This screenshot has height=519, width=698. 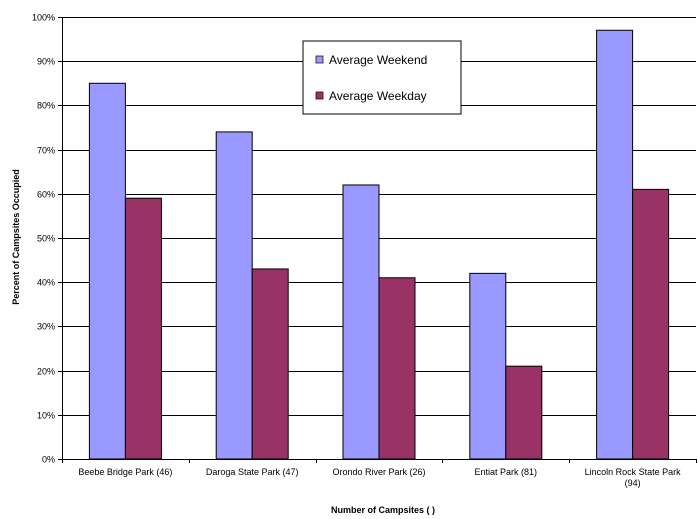 What do you see at coordinates (46, 372) in the screenshot?
I see `y-tick-label: 20%` at bounding box center [46, 372].